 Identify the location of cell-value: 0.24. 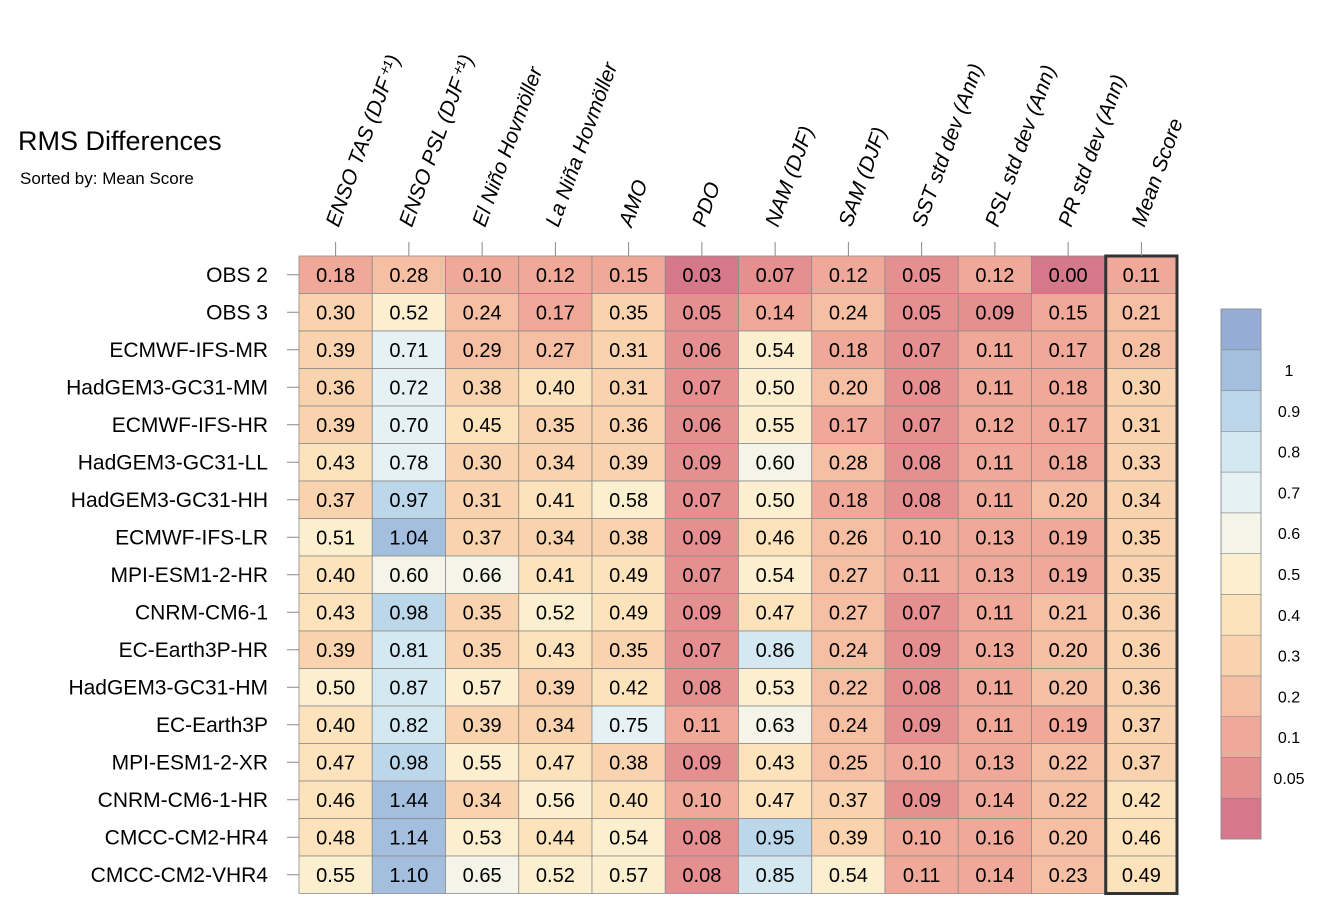
(848, 726).